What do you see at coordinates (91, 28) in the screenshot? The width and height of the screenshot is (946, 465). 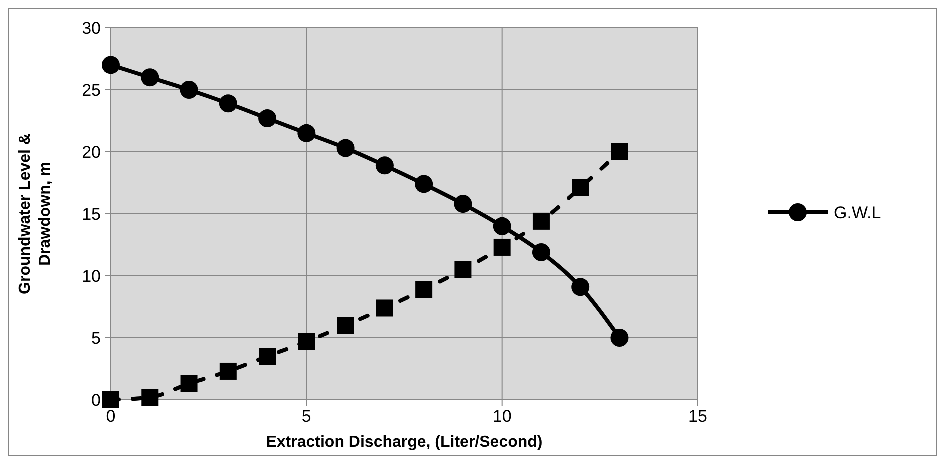 I see `y-tick-label: 30` at bounding box center [91, 28].